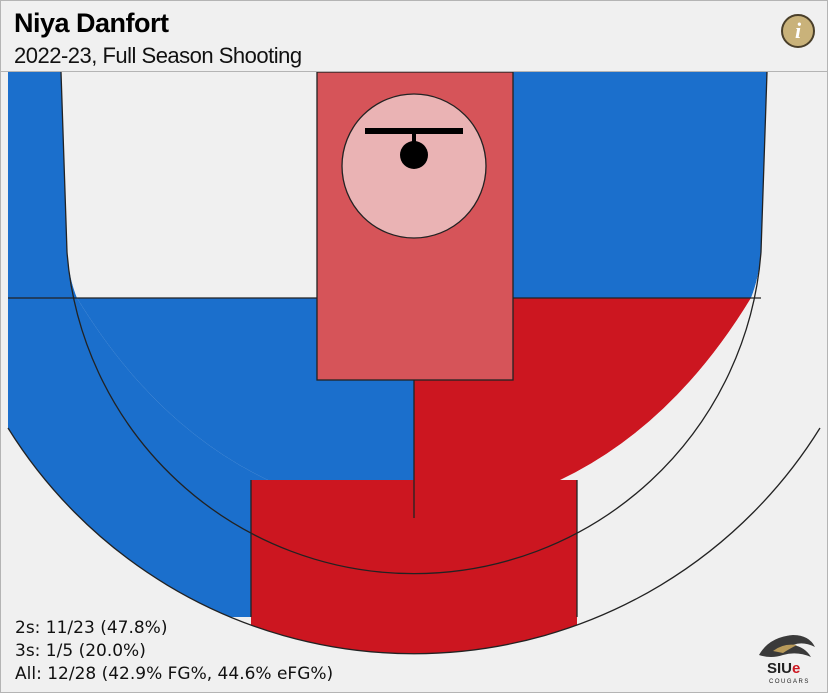 The width and height of the screenshot is (828, 693). What do you see at coordinates (783, 668) in the screenshot?
I see `logo-text: SIUe` at bounding box center [783, 668].